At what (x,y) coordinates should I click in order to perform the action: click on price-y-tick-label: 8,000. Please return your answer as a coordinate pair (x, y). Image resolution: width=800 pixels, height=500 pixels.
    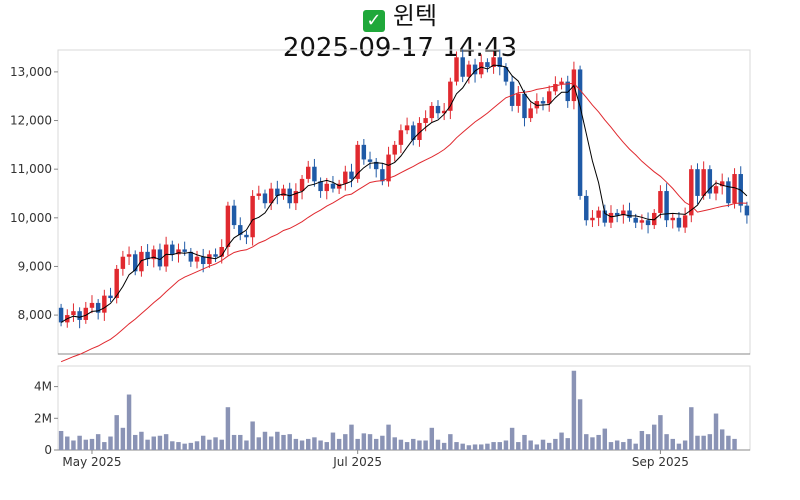
    Looking at the image, I should click on (35, 315).